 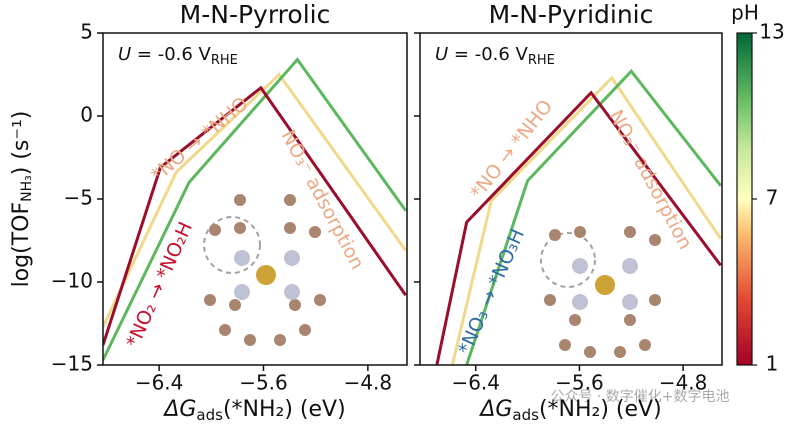 I want to click on inset-structure-left, so click(x=264, y=270).